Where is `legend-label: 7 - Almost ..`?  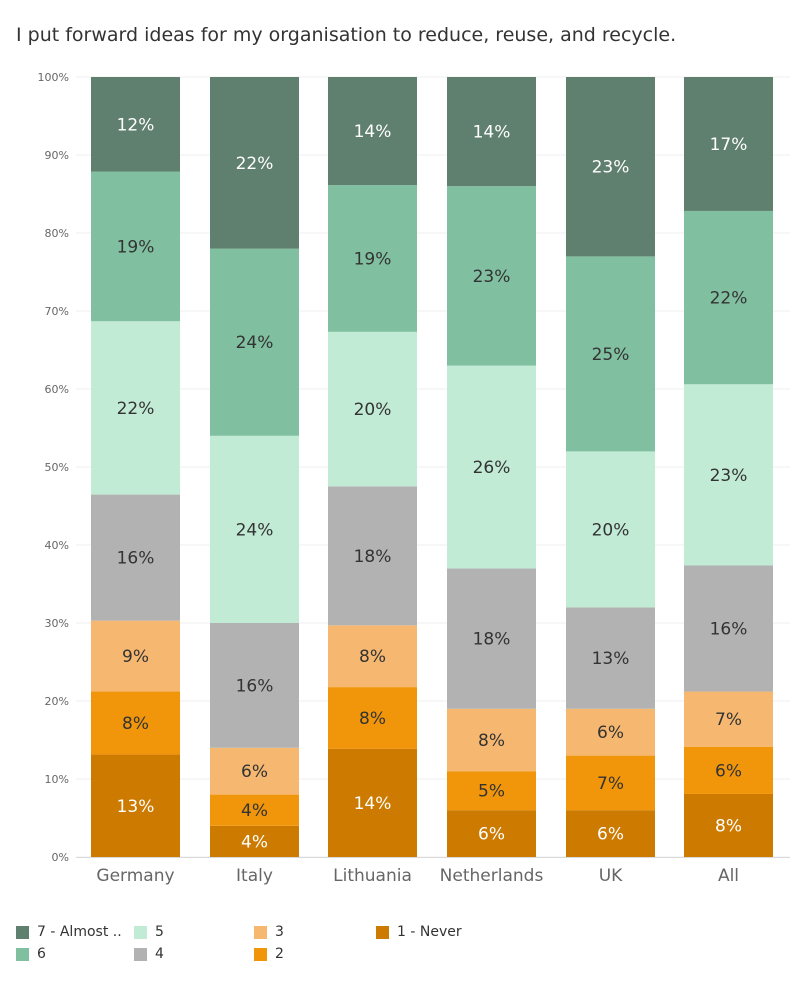
legend-label: 7 - Almost .. is located at coordinates (79, 932).